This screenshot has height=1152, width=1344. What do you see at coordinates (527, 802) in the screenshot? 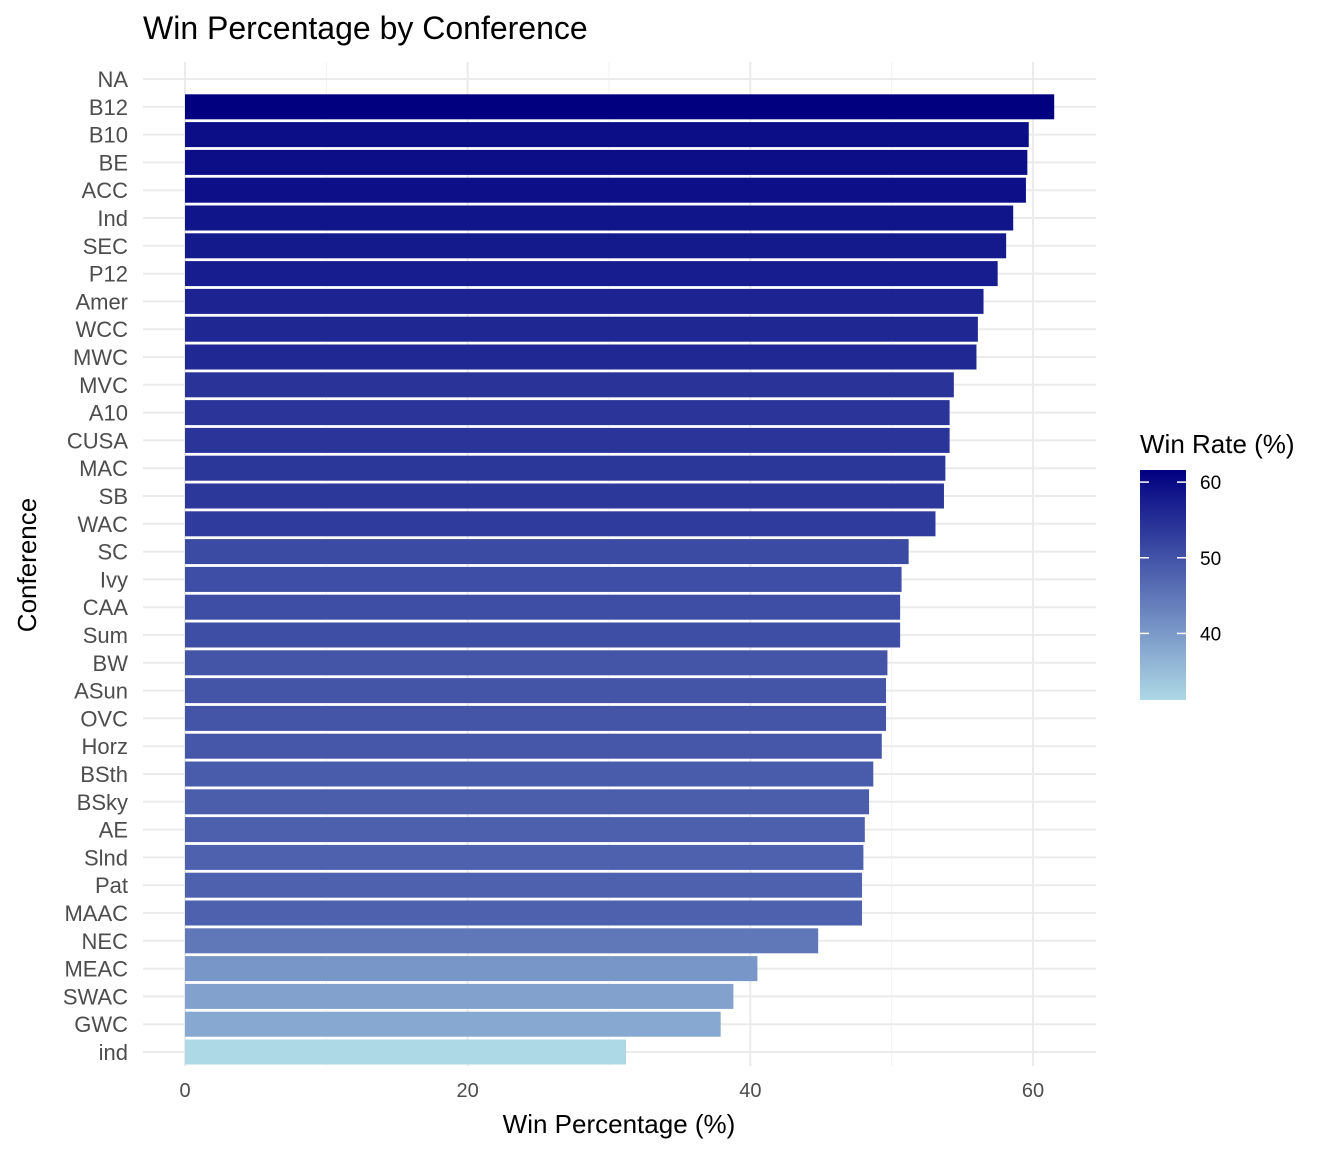
I see `bar-BSky` at bounding box center [527, 802].